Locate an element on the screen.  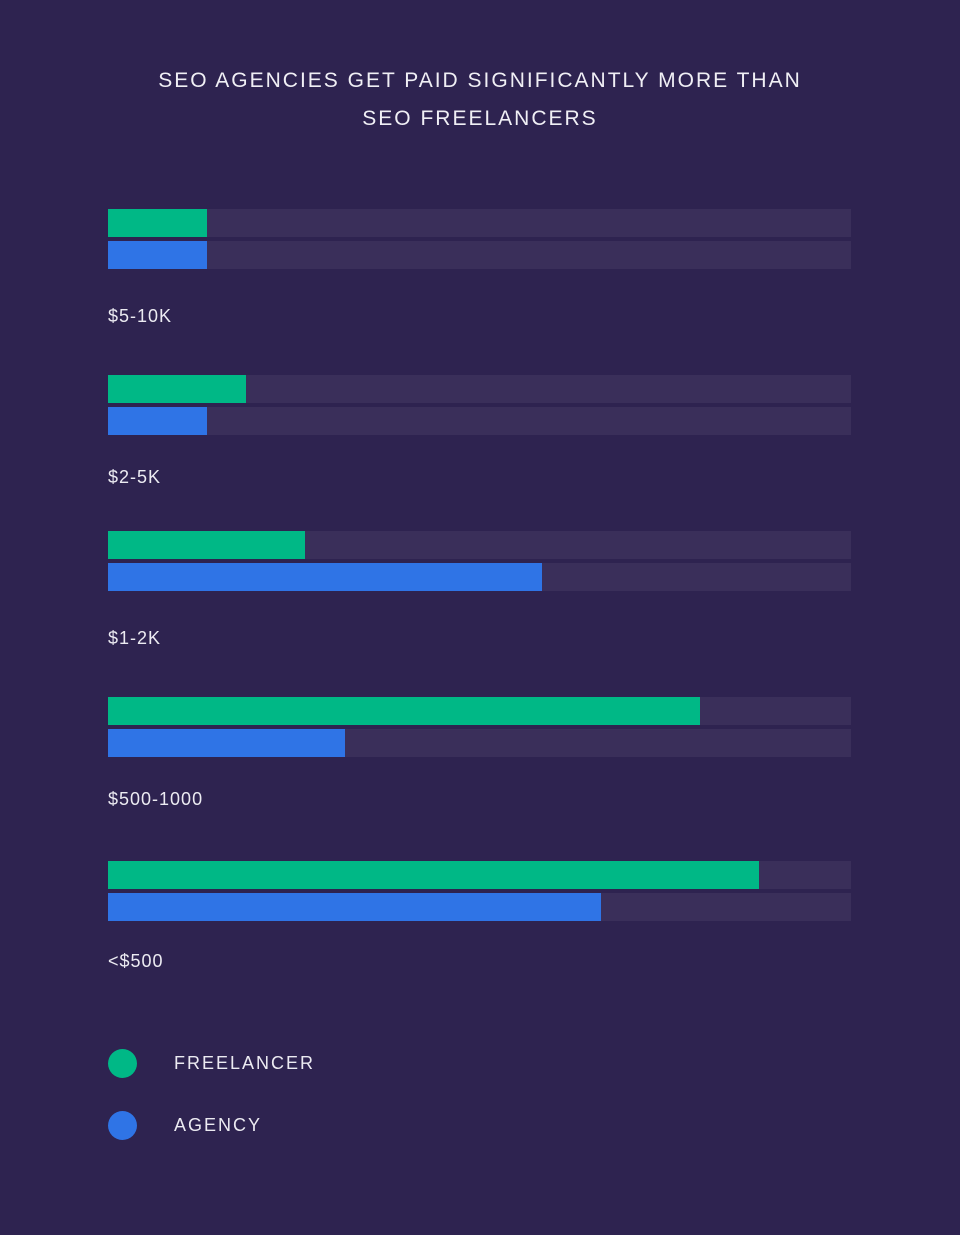
chart-title-line-2: SEO FREELANCERS is located at coordinates (480, 118).